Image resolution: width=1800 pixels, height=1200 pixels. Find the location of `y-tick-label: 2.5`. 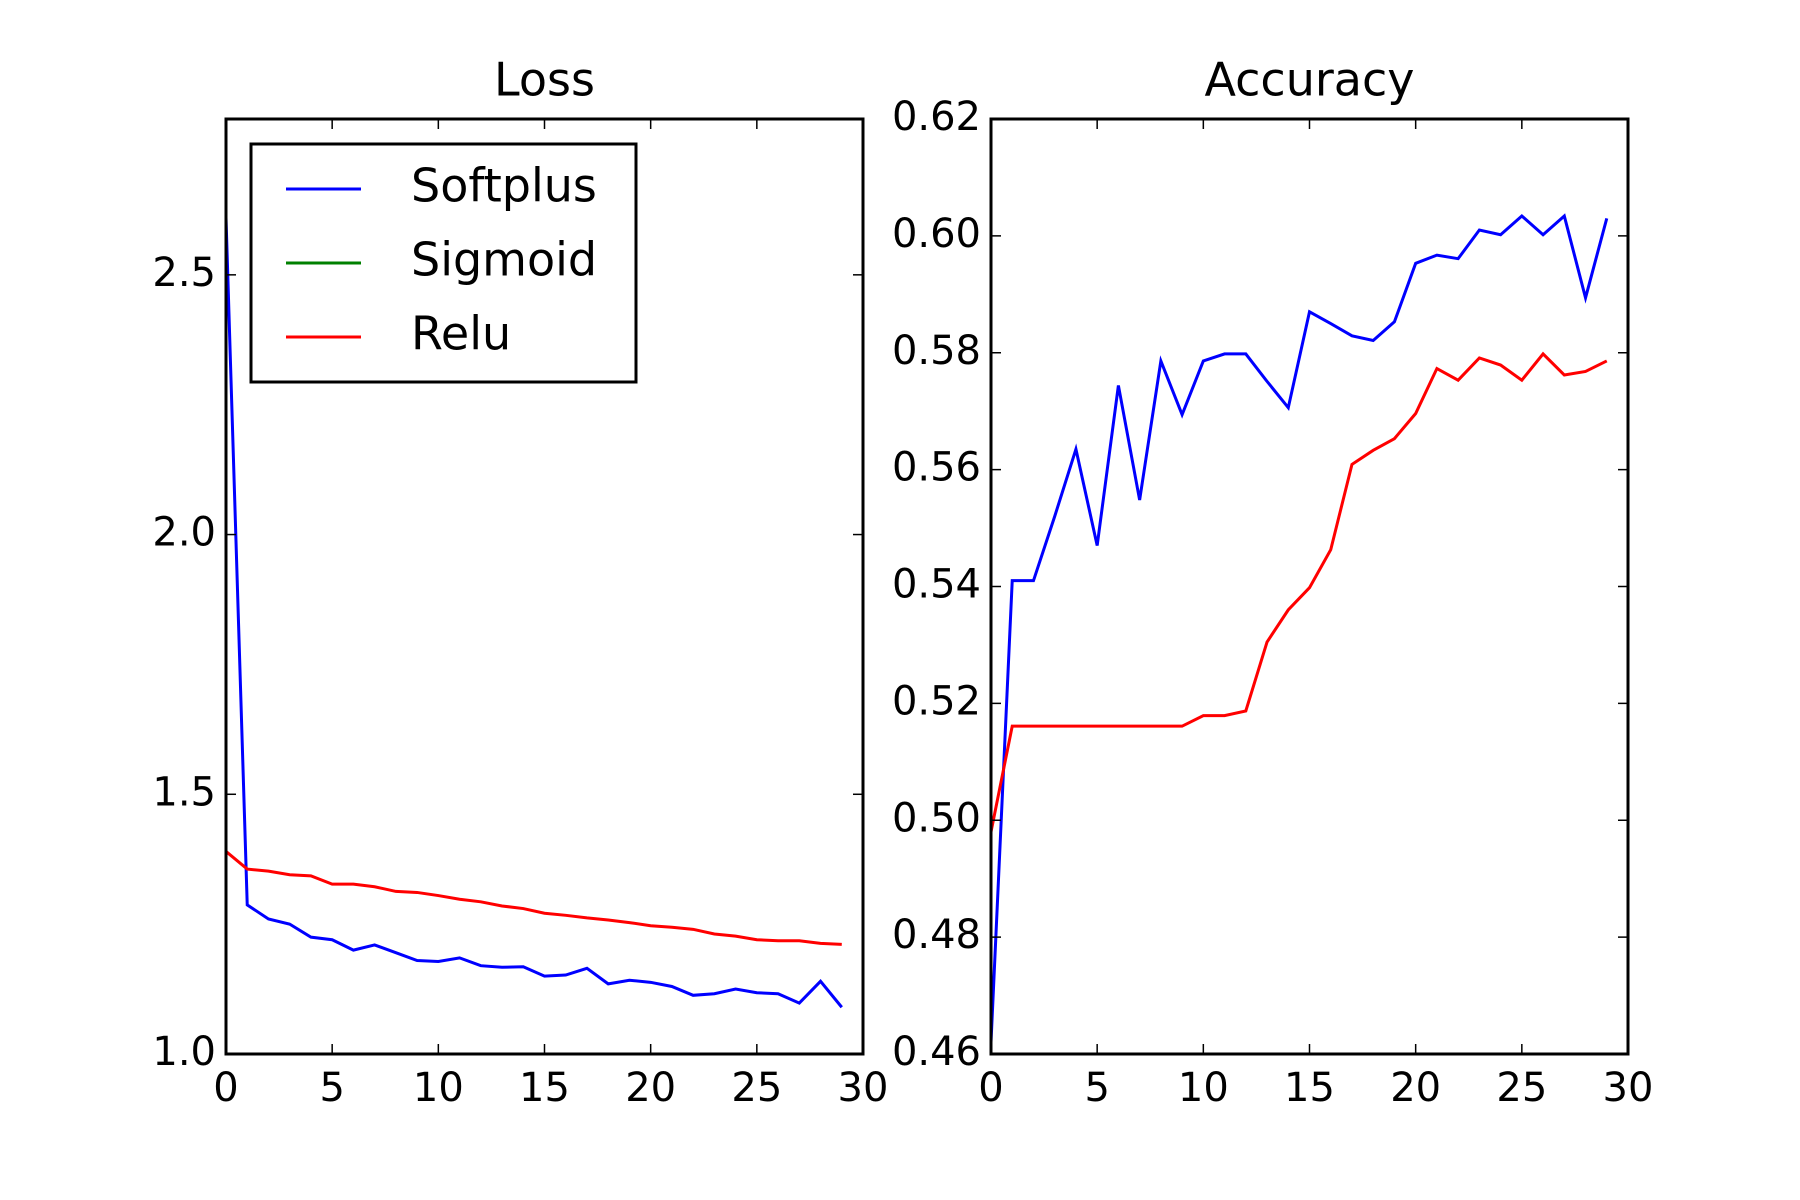

y-tick-label: 2.5 is located at coordinates (184, 273).